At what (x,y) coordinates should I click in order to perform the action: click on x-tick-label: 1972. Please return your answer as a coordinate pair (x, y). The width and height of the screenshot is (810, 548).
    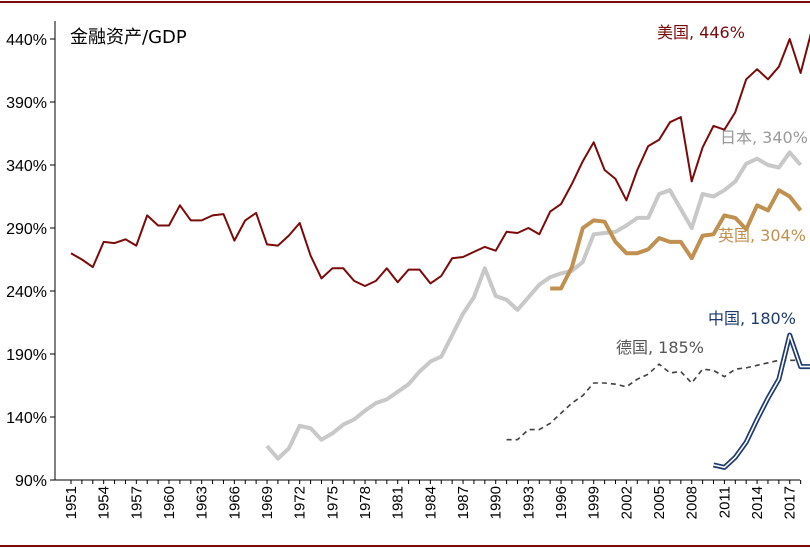
    Looking at the image, I should click on (300, 502).